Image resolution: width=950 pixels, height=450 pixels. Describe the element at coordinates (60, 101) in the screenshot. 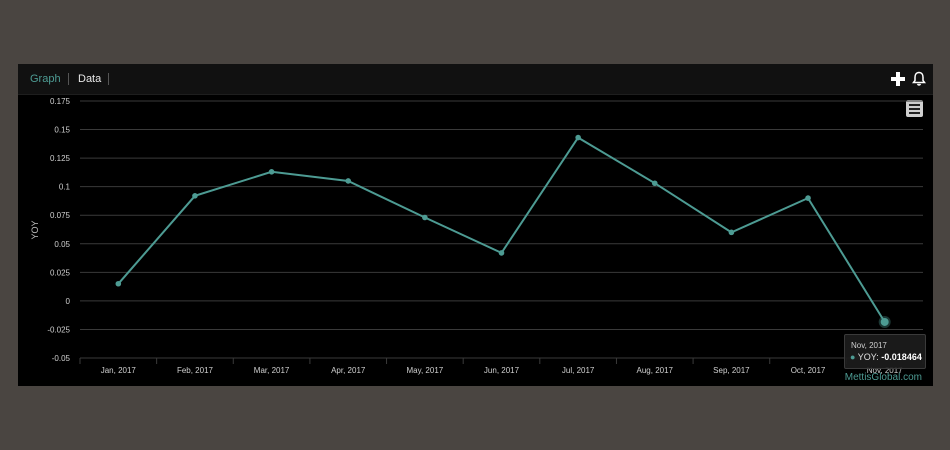

I see `y-tick-label: 0.175` at that location.